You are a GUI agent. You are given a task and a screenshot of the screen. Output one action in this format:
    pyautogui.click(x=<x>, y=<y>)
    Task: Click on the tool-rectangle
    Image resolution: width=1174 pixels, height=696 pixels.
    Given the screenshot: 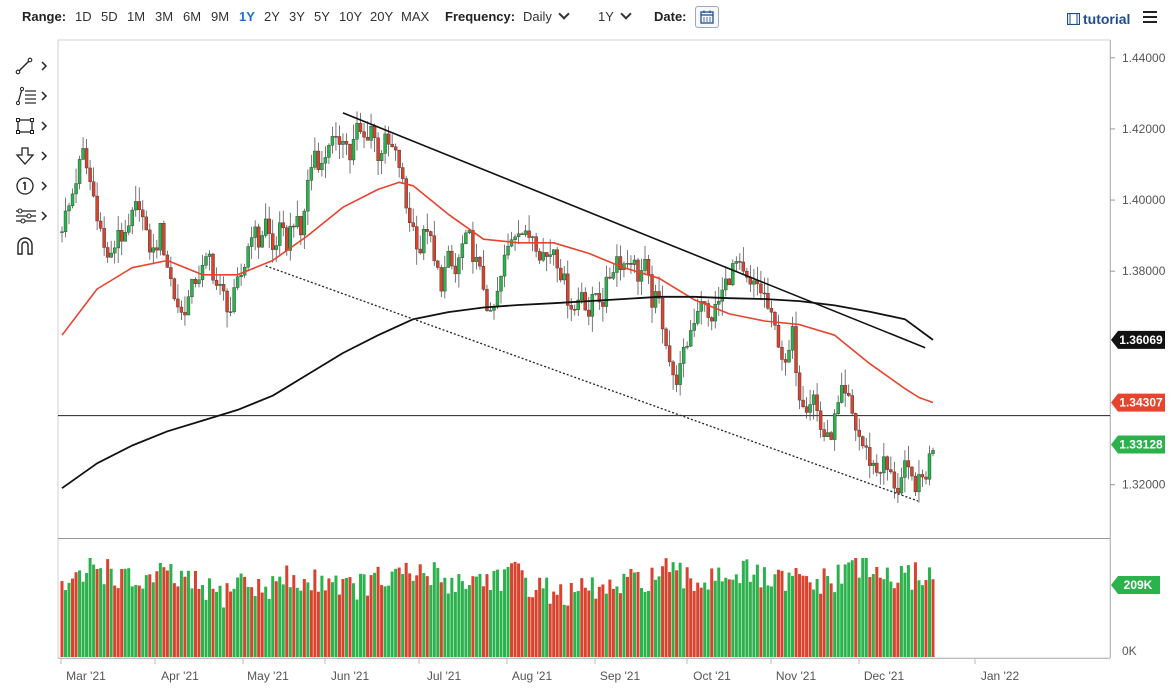 What is the action you would take?
    pyautogui.click(x=32, y=126)
    